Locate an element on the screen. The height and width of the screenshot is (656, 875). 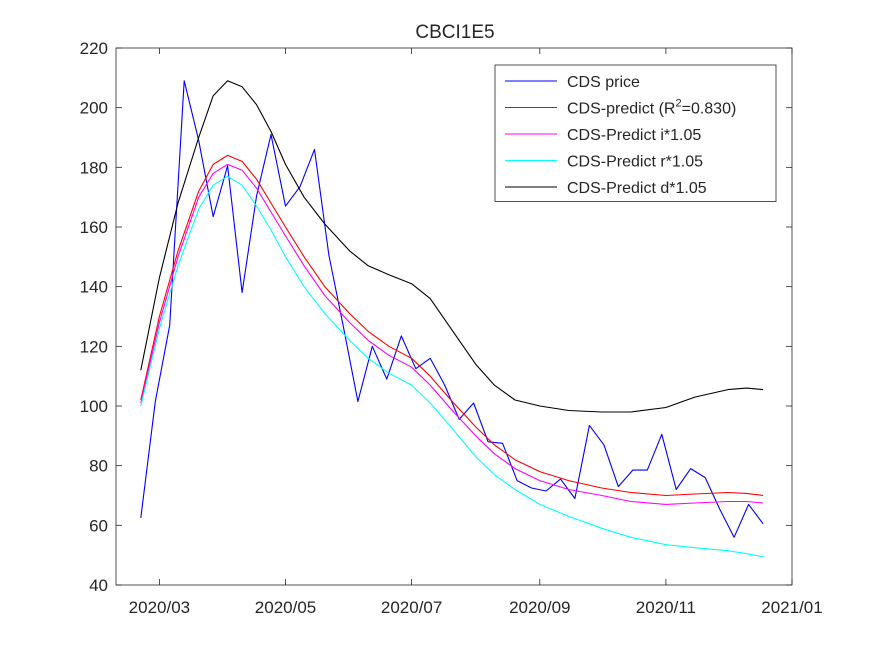
legend-label-text: CDS price is located at coordinates (603, 82).